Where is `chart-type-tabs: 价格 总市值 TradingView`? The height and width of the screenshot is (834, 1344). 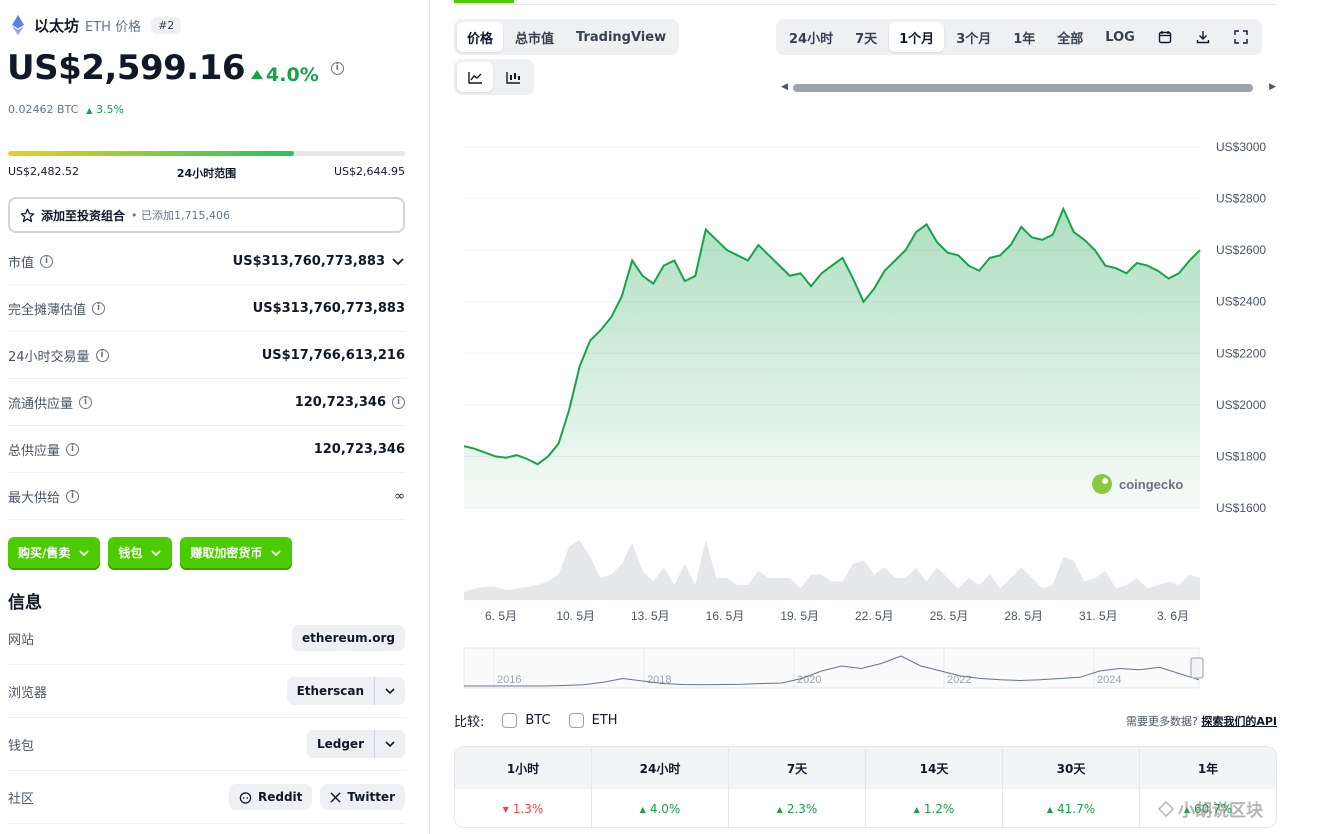
chart-type-tabs: 价格 总市值 TradingView is located at coordinates (567, 37).